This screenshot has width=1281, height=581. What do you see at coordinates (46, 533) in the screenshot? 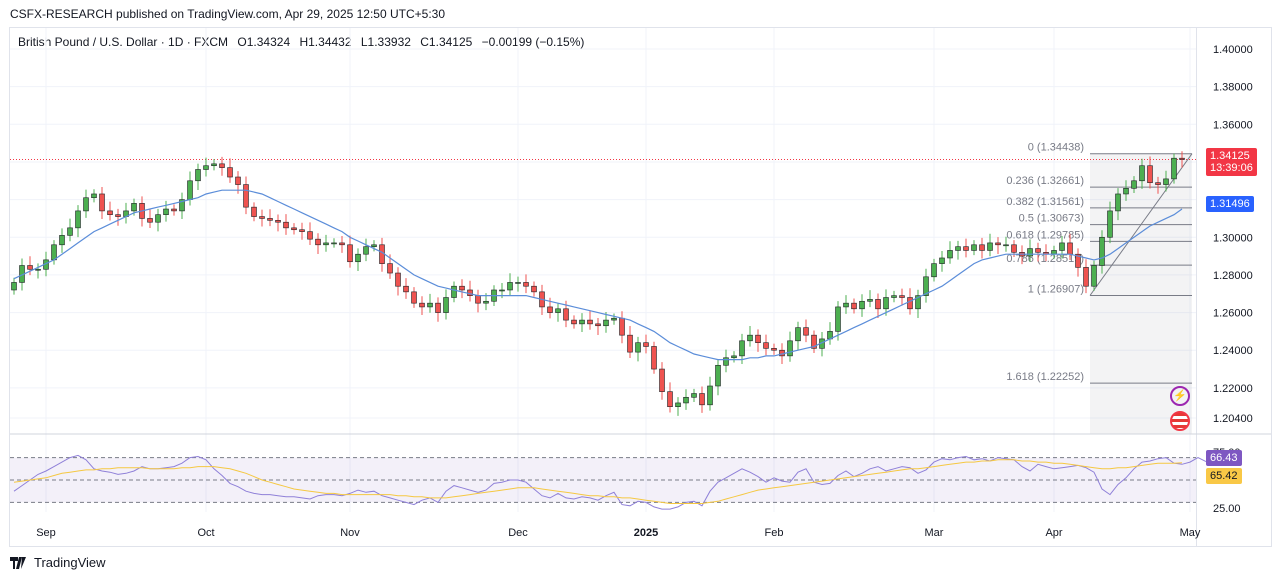
I see `x-tick-label: Sep` at bounding box center [46, 533].